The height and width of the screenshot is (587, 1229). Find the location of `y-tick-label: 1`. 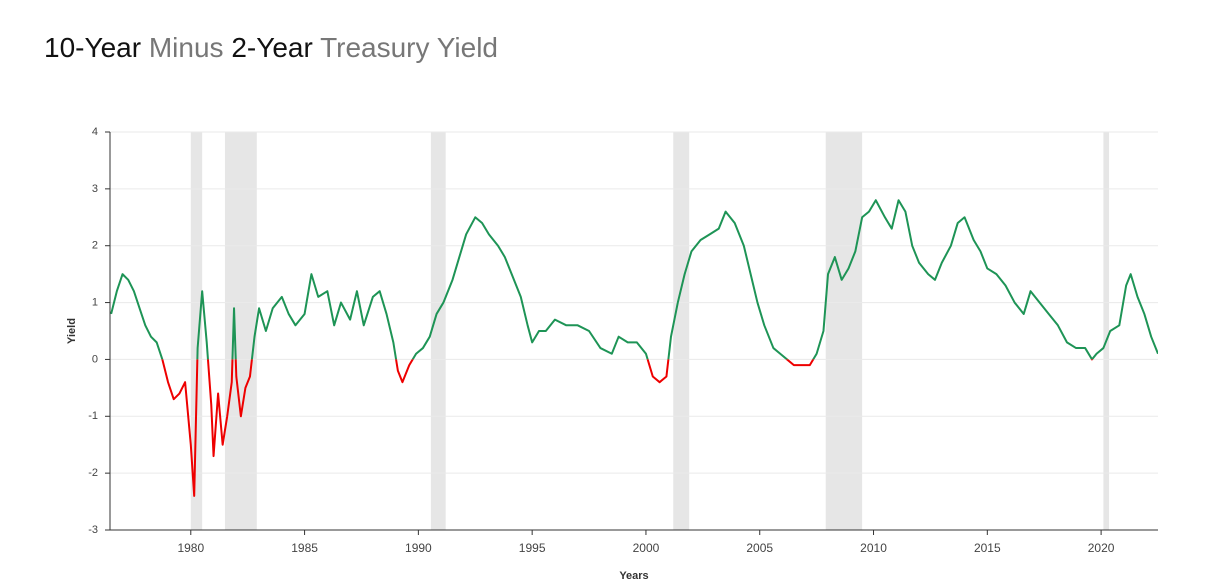

y-tick-label: 1 is located at coordinates (95, 302).